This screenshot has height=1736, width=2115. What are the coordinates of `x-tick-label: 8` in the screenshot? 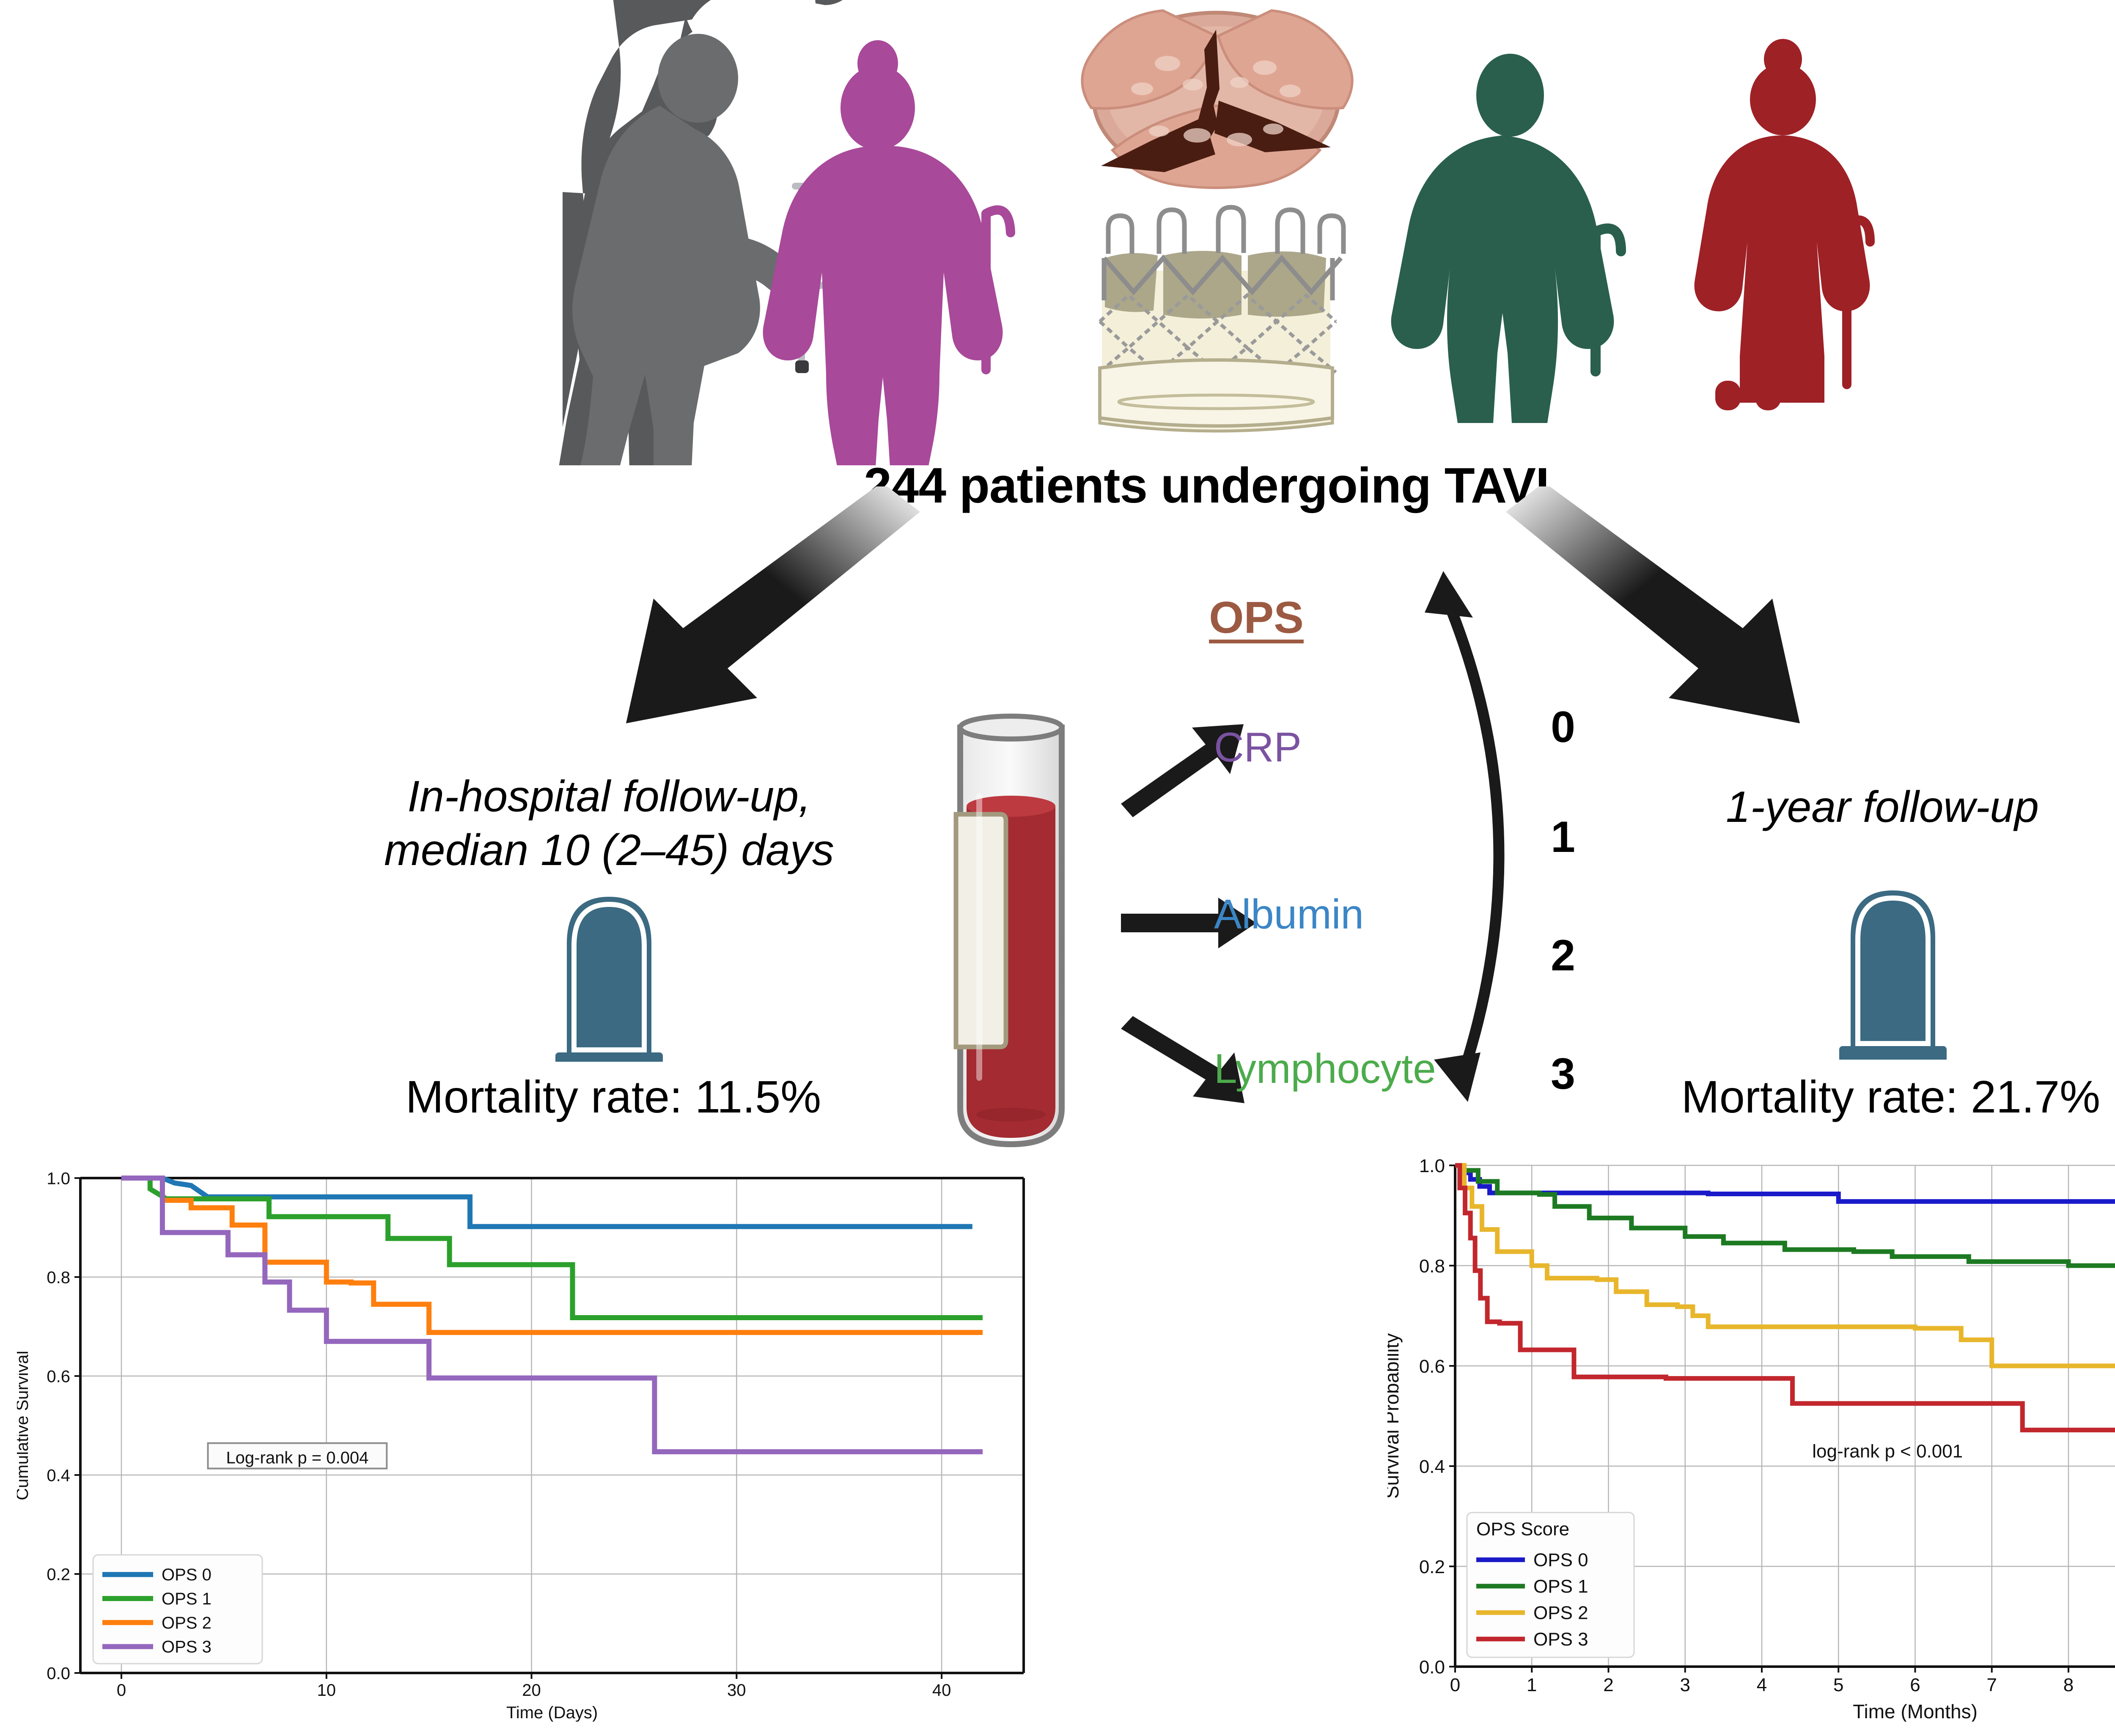 It's located at (2068, 1685).